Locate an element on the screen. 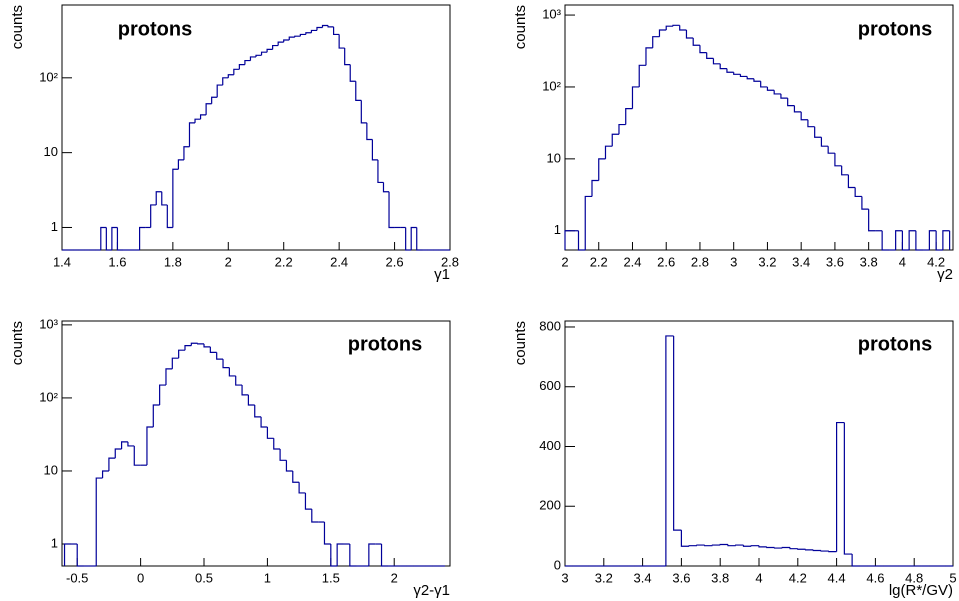 The height and width of the screenshot is (601, 959). x-tick-label: 2.2 is located at coordinates (599, 261).